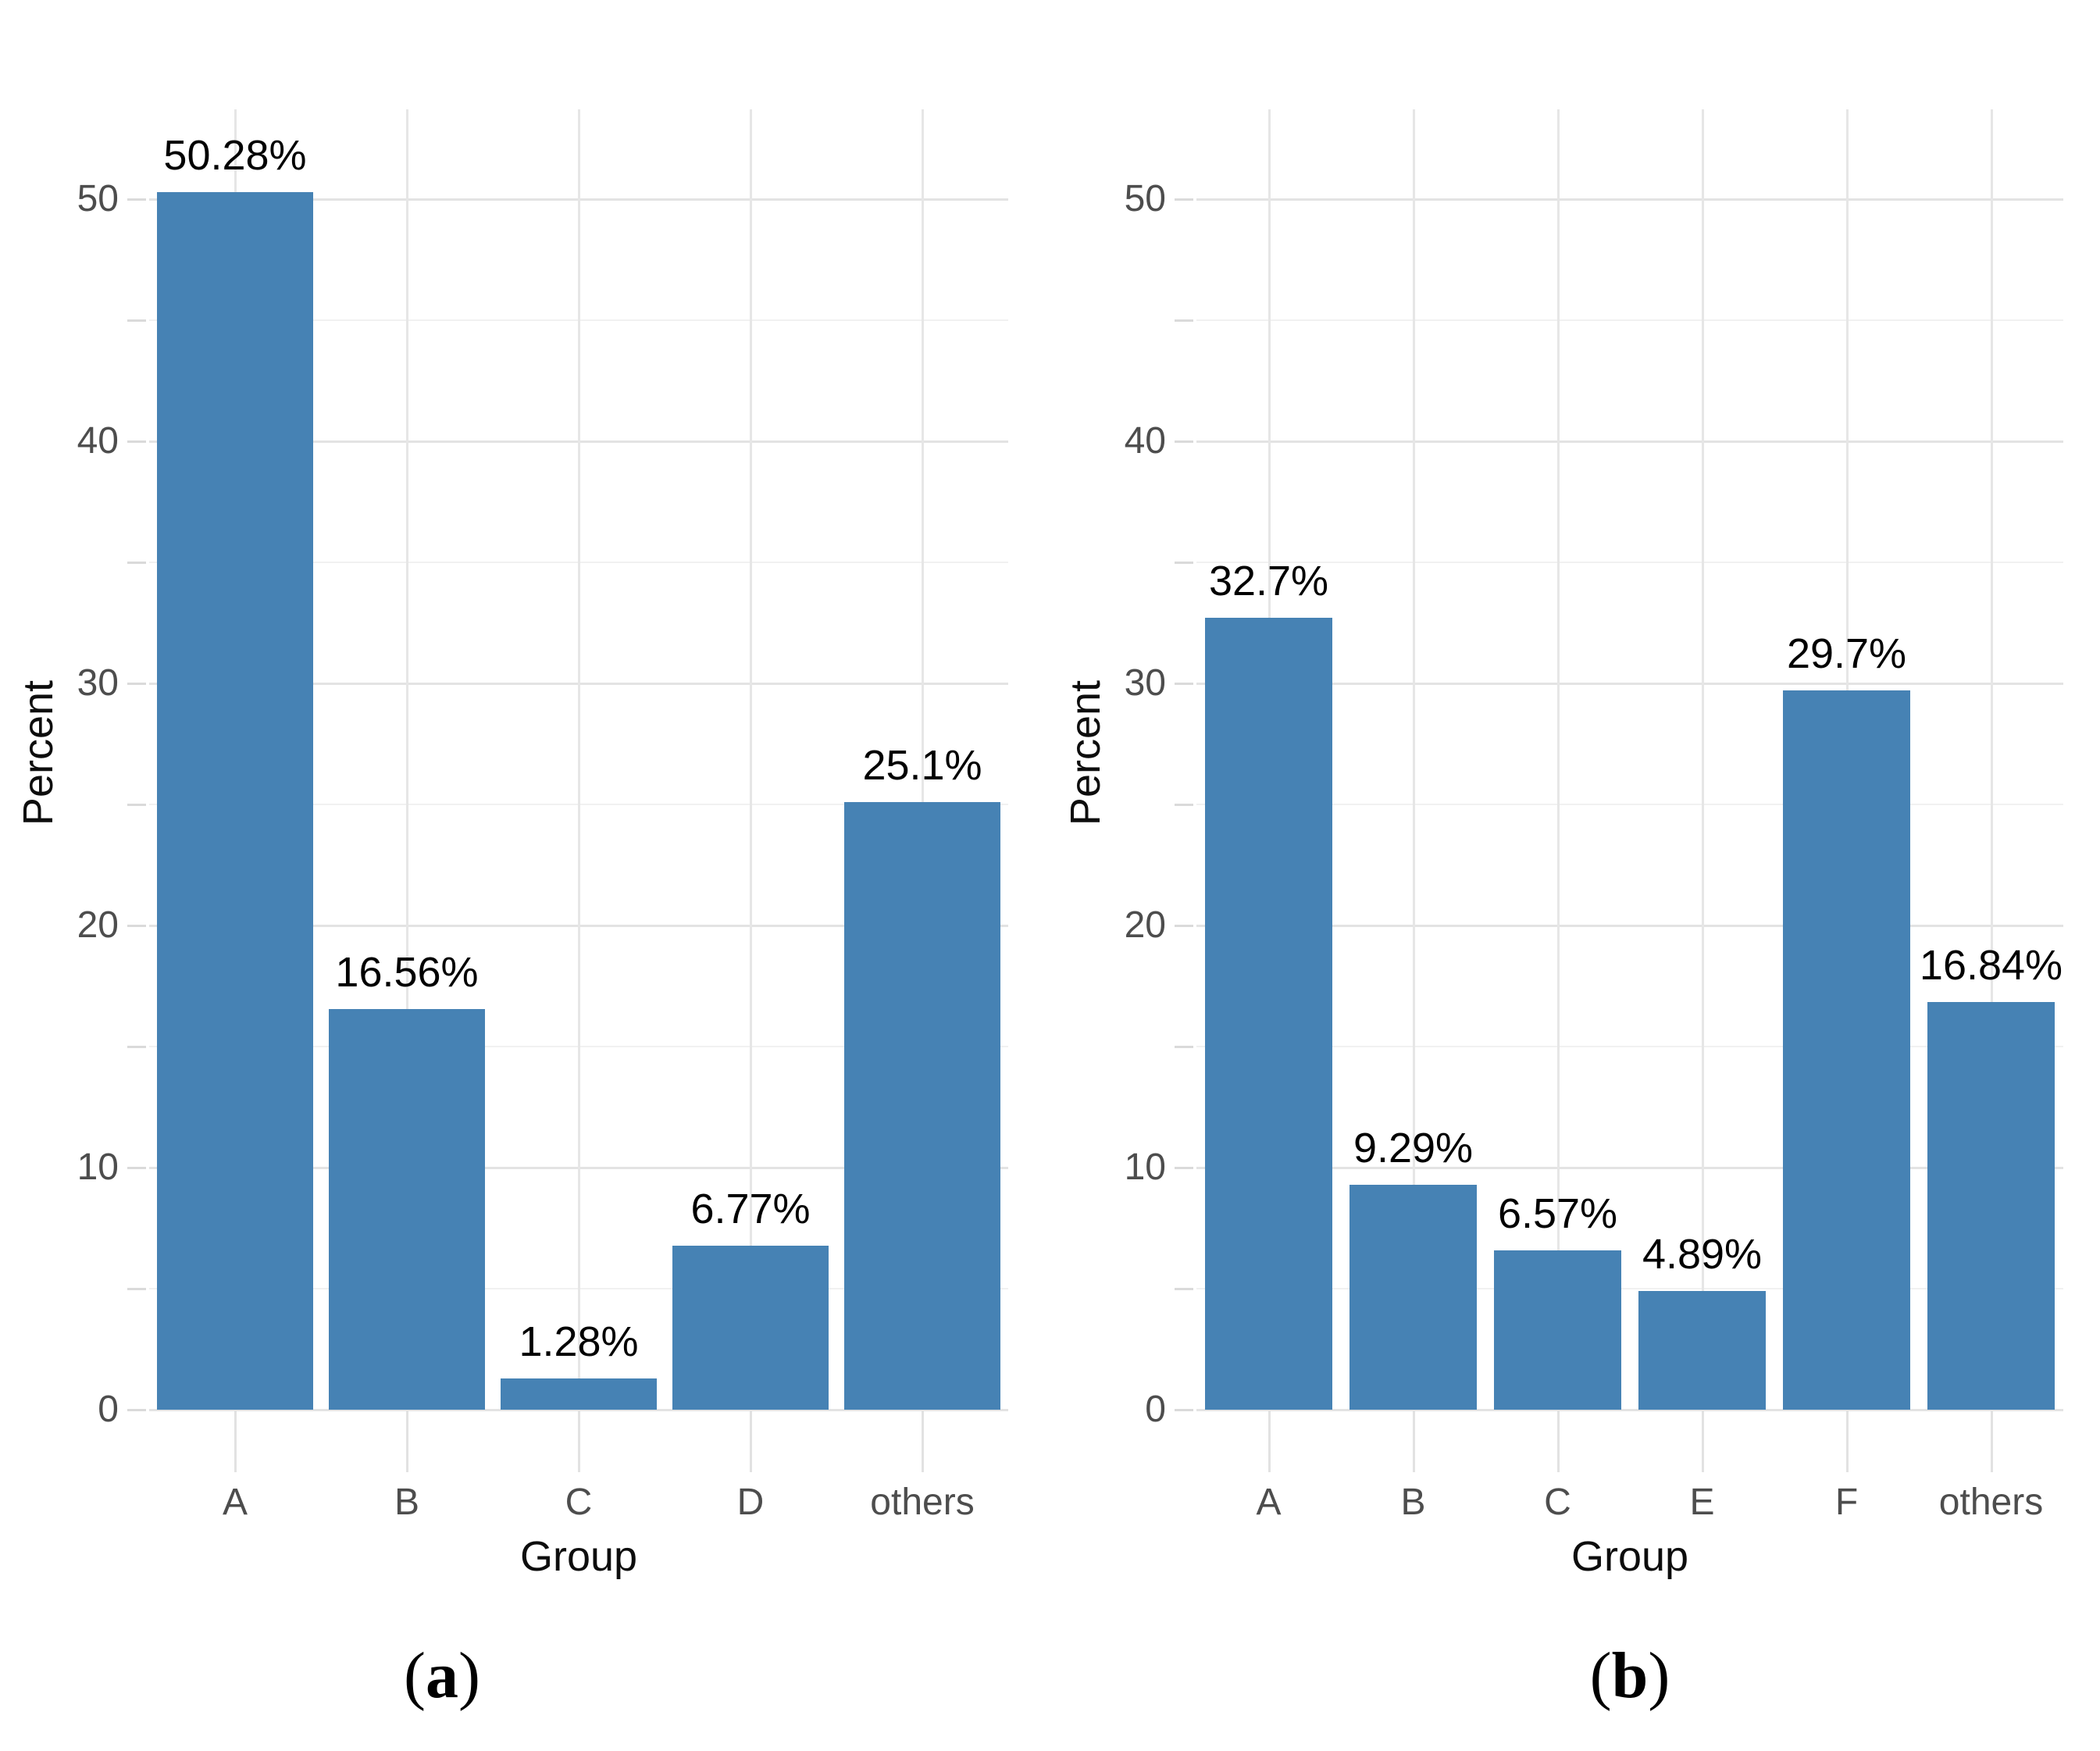  I want to click on bar-value-label-D: 6.77%, so click(751, 1209).